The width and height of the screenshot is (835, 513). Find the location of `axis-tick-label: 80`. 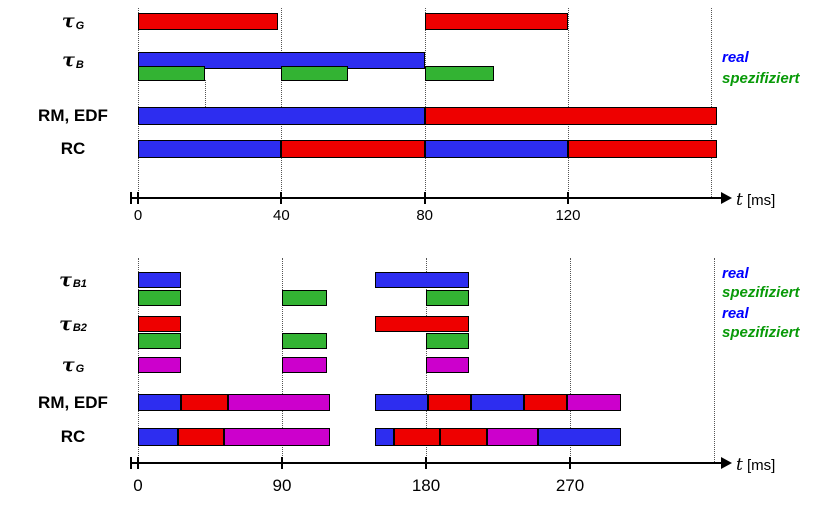

axis-tick-label: 80 is located at coordinates (424, 215).